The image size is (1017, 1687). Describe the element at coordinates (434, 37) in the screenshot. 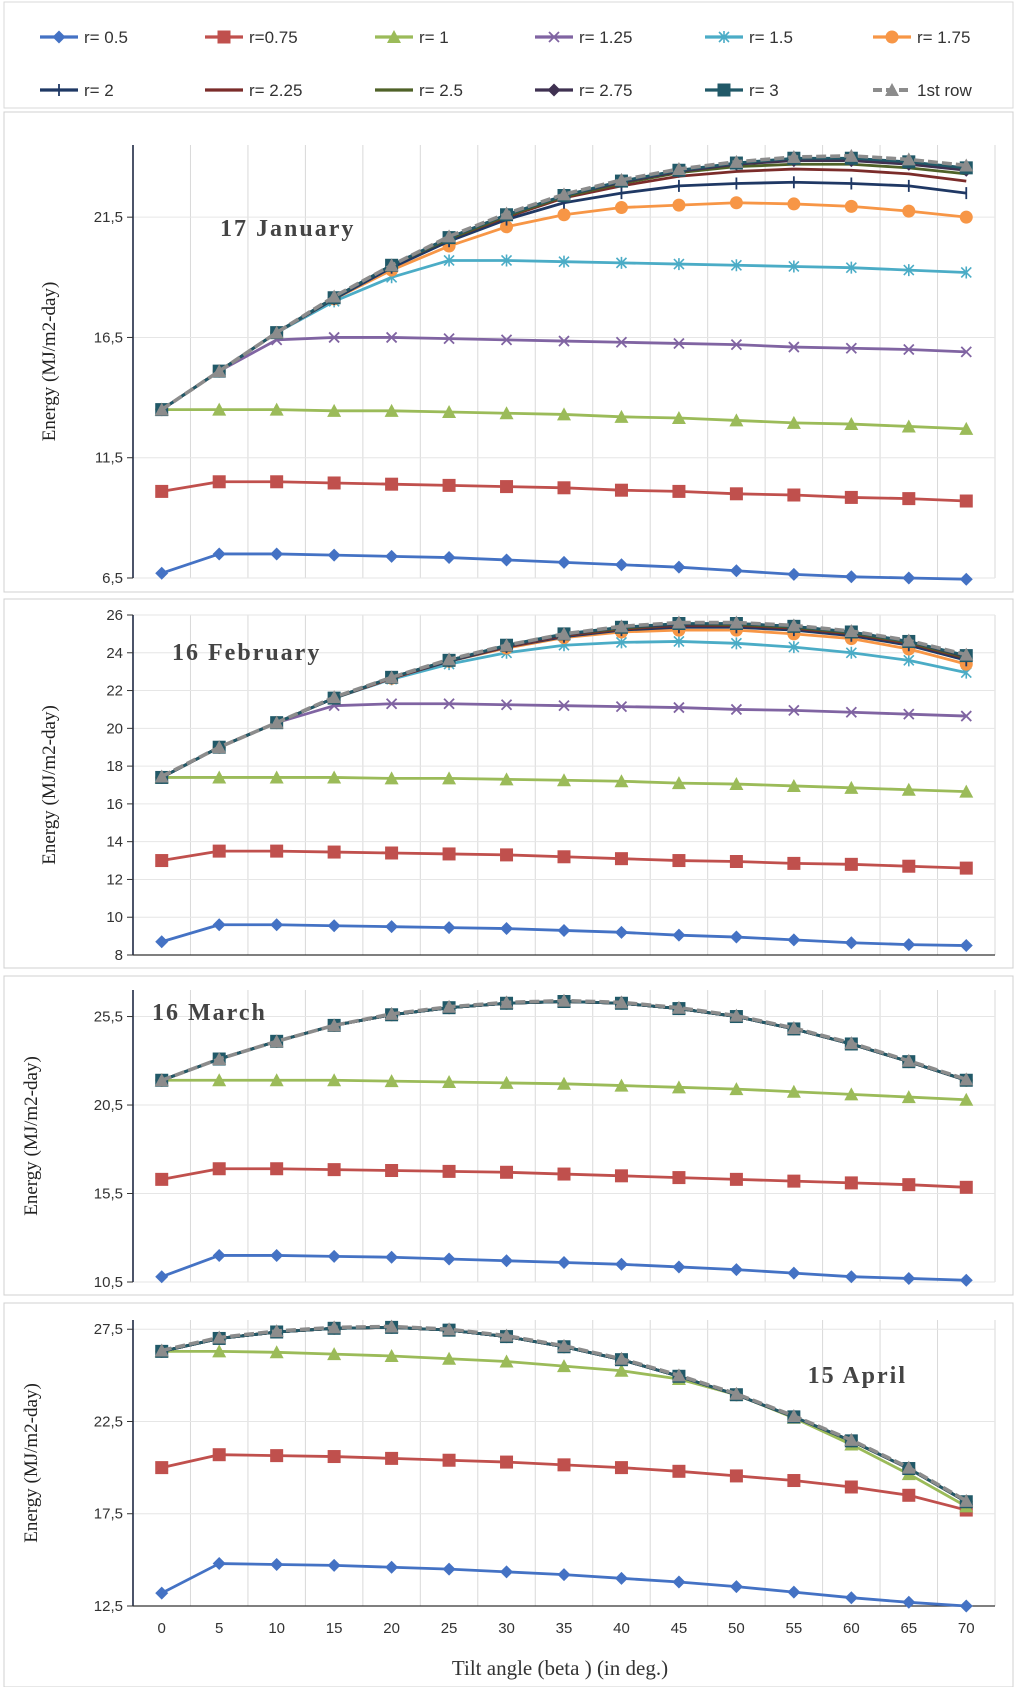

I see `legend-label: r= 1` at that location.